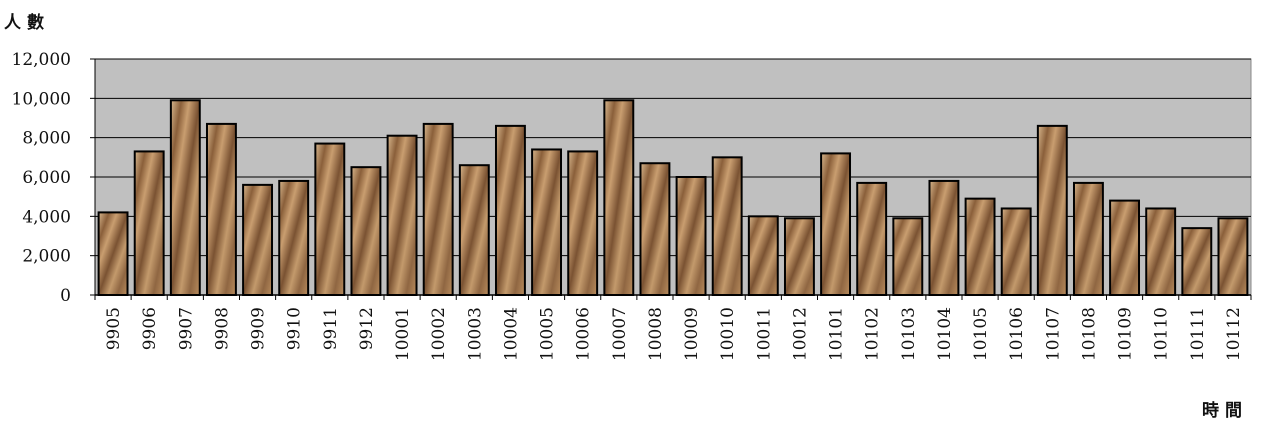 The width and height of the screenshot is (1262, 421). I want to click on y-tick-label: 12,000, so click(41, 60).